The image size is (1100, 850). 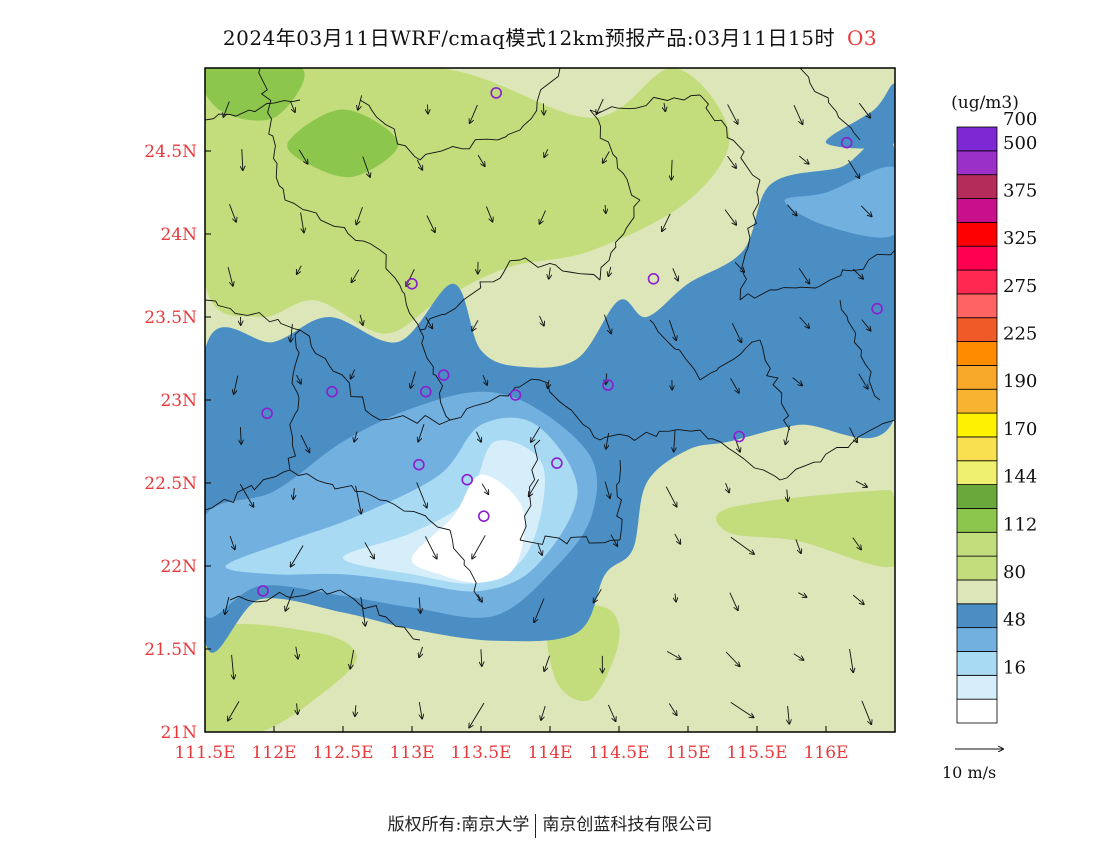 What do you see at coordinates (972, 765) in the screenshot?
I see `wind-reference: 10 m/s` at bounding box center [972, 765].